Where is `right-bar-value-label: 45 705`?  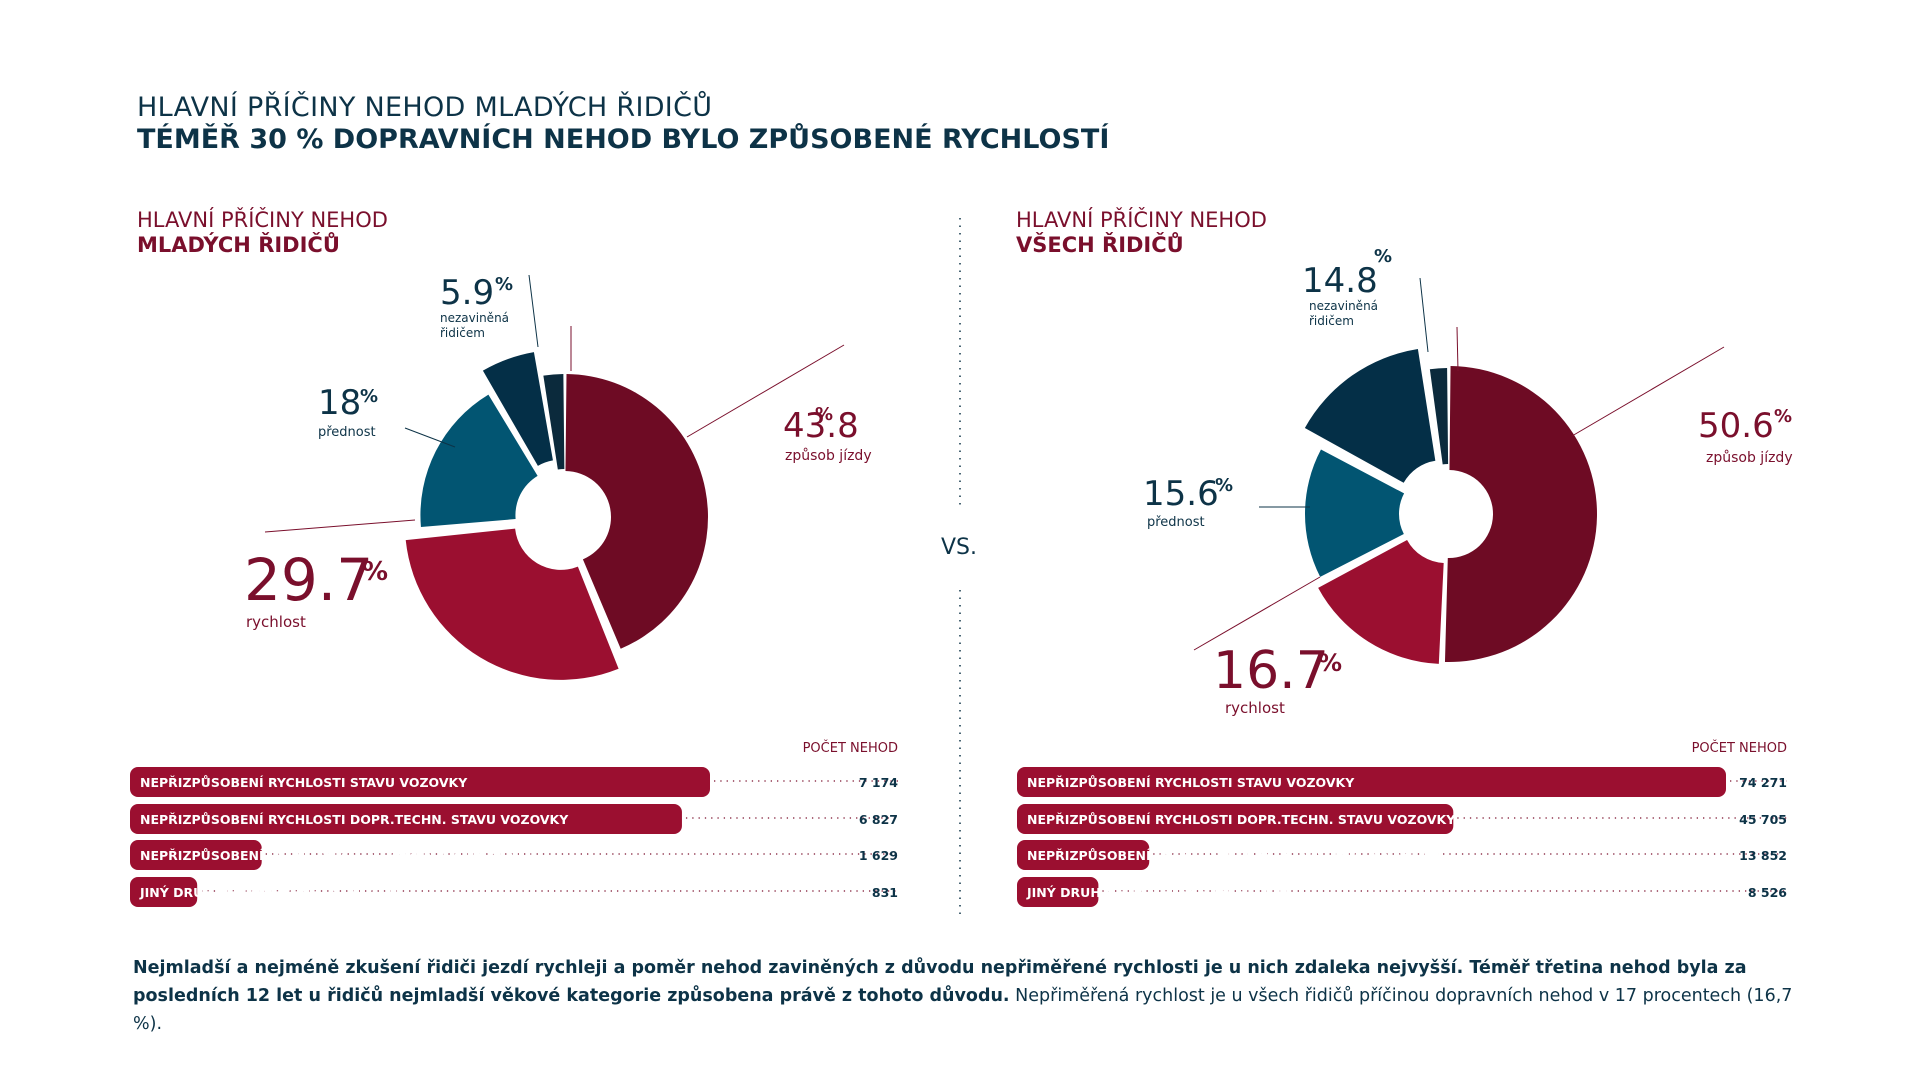
right-bar-value-label: 45 705 is located at coordinates (1763, 819).